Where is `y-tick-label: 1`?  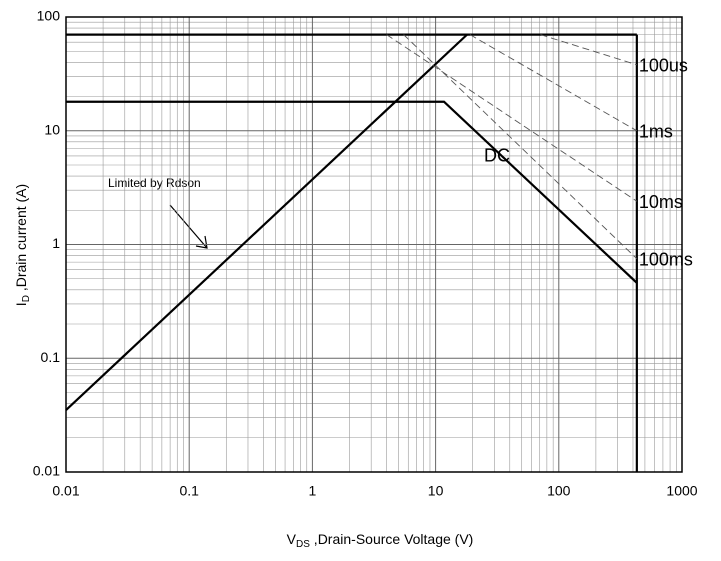 y-tick-label: 1 is located at coordinates (56, 243).